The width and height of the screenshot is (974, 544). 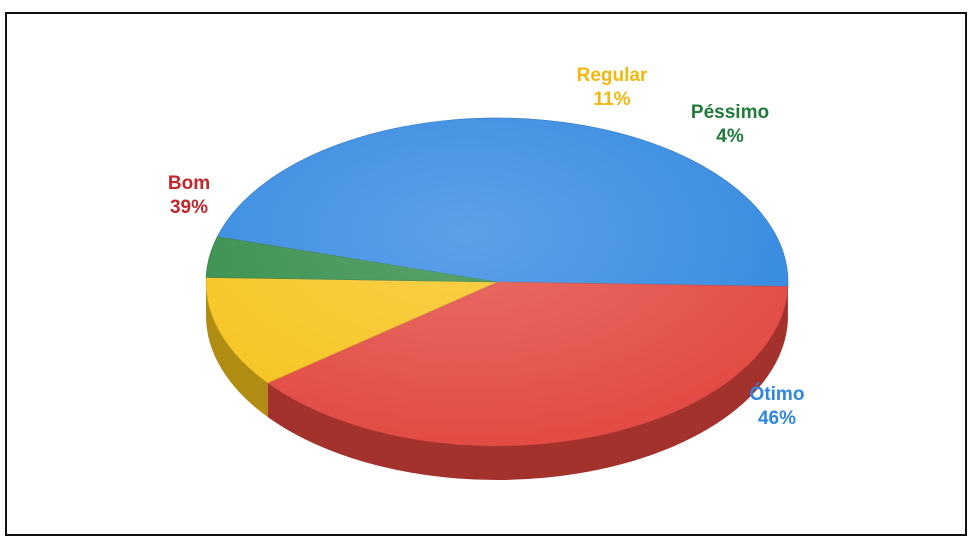 What do you see at coordinates (777, 418) in the screenshot?
I see `slice-value-label: 46%` at bounding box center [777, 418].